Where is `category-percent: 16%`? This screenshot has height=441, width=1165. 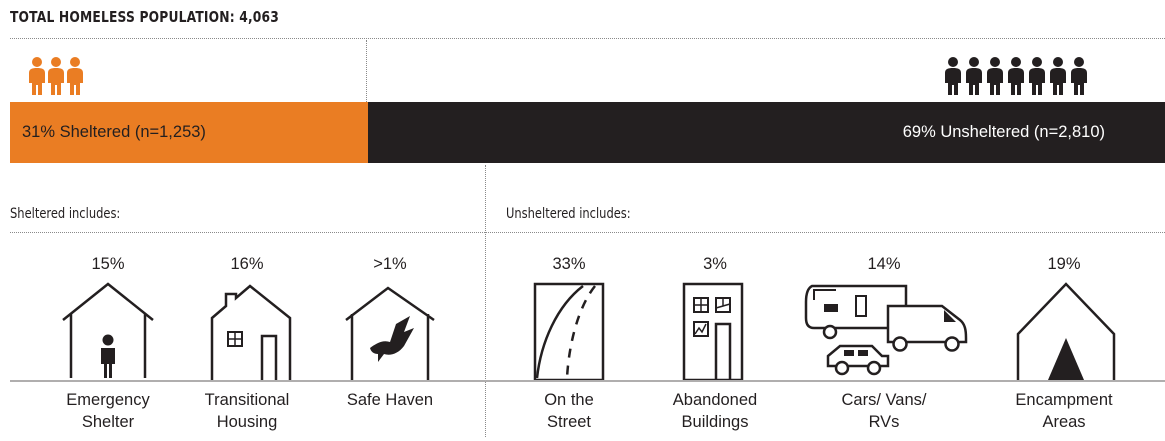 category-percent: 16% is located at coordinates (247, 264).